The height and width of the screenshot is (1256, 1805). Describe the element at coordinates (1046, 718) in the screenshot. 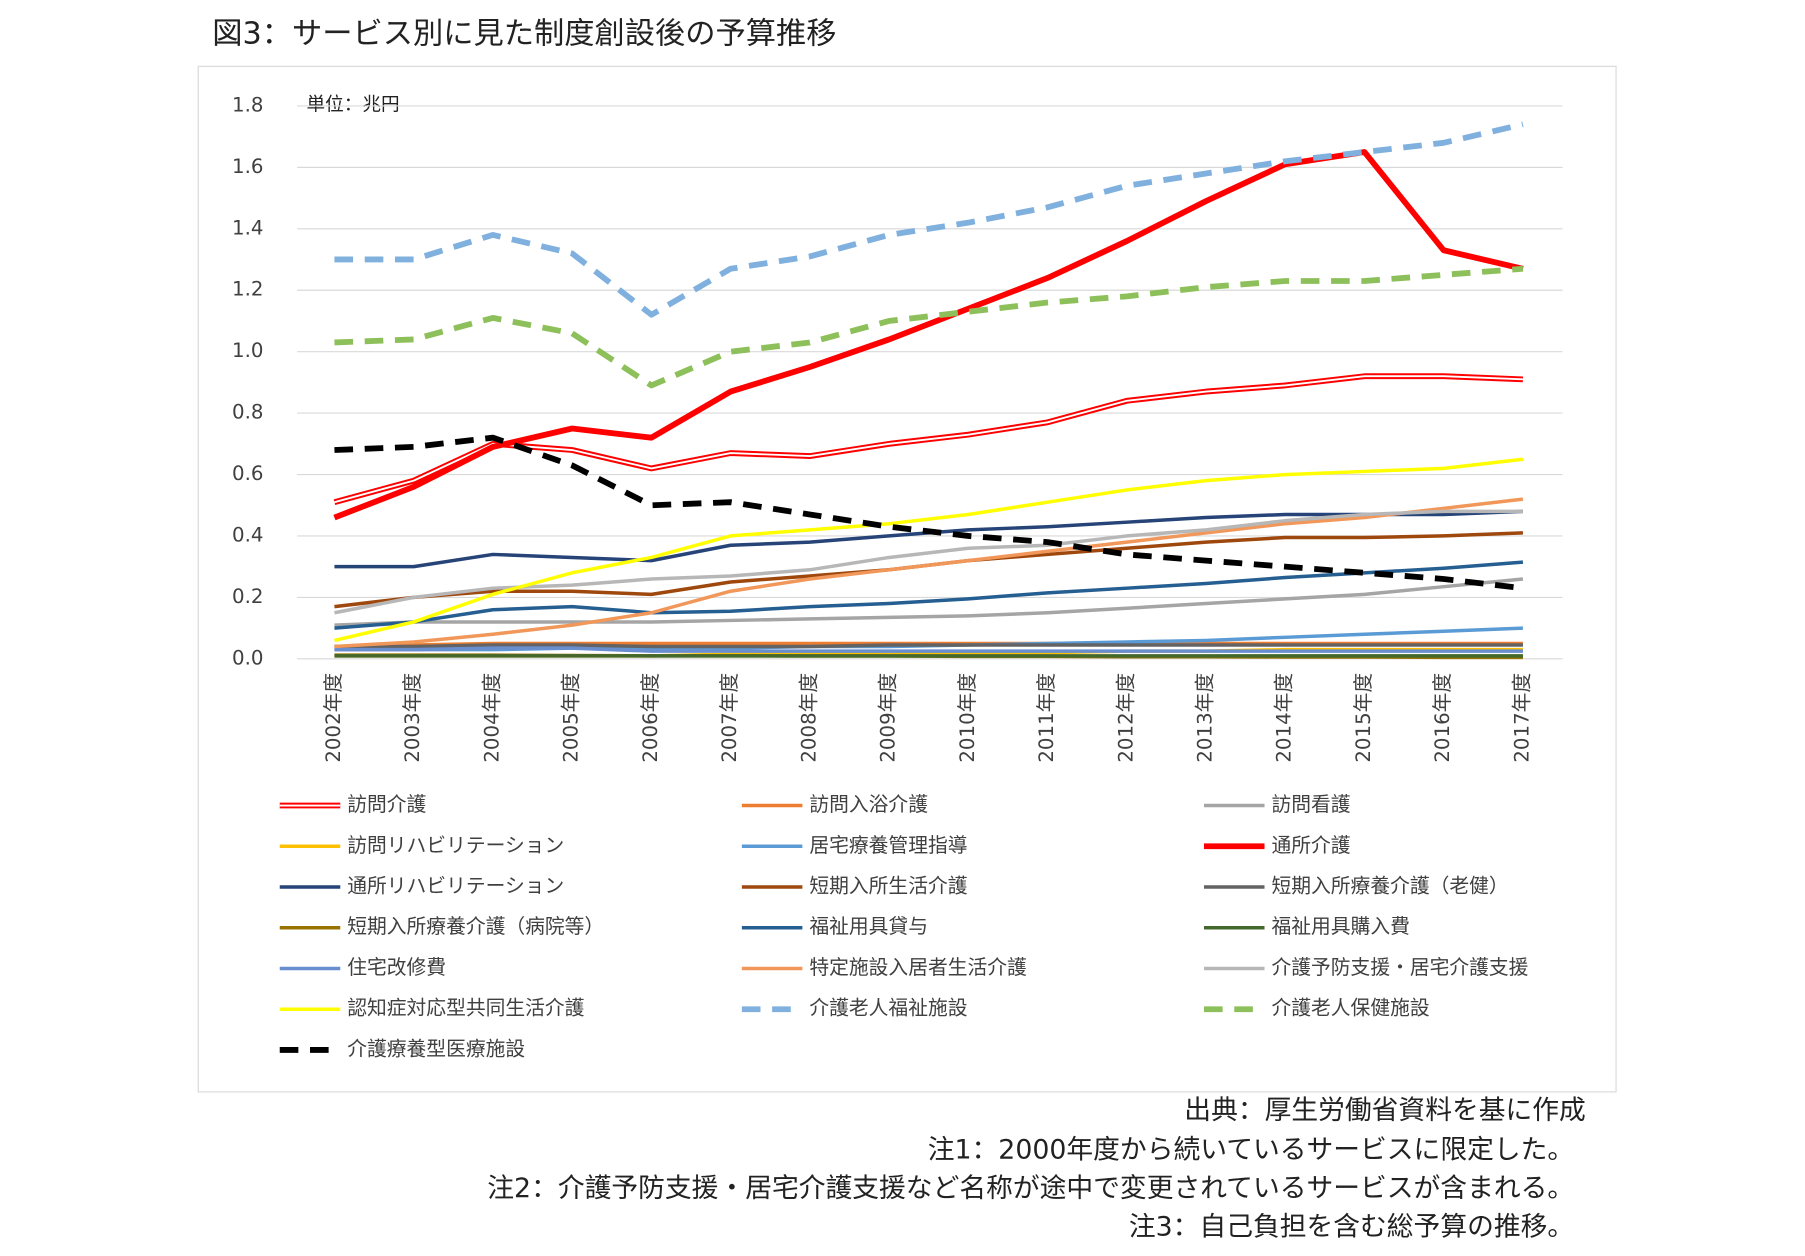

I see `x-tick-label: 2011年度` at that location.